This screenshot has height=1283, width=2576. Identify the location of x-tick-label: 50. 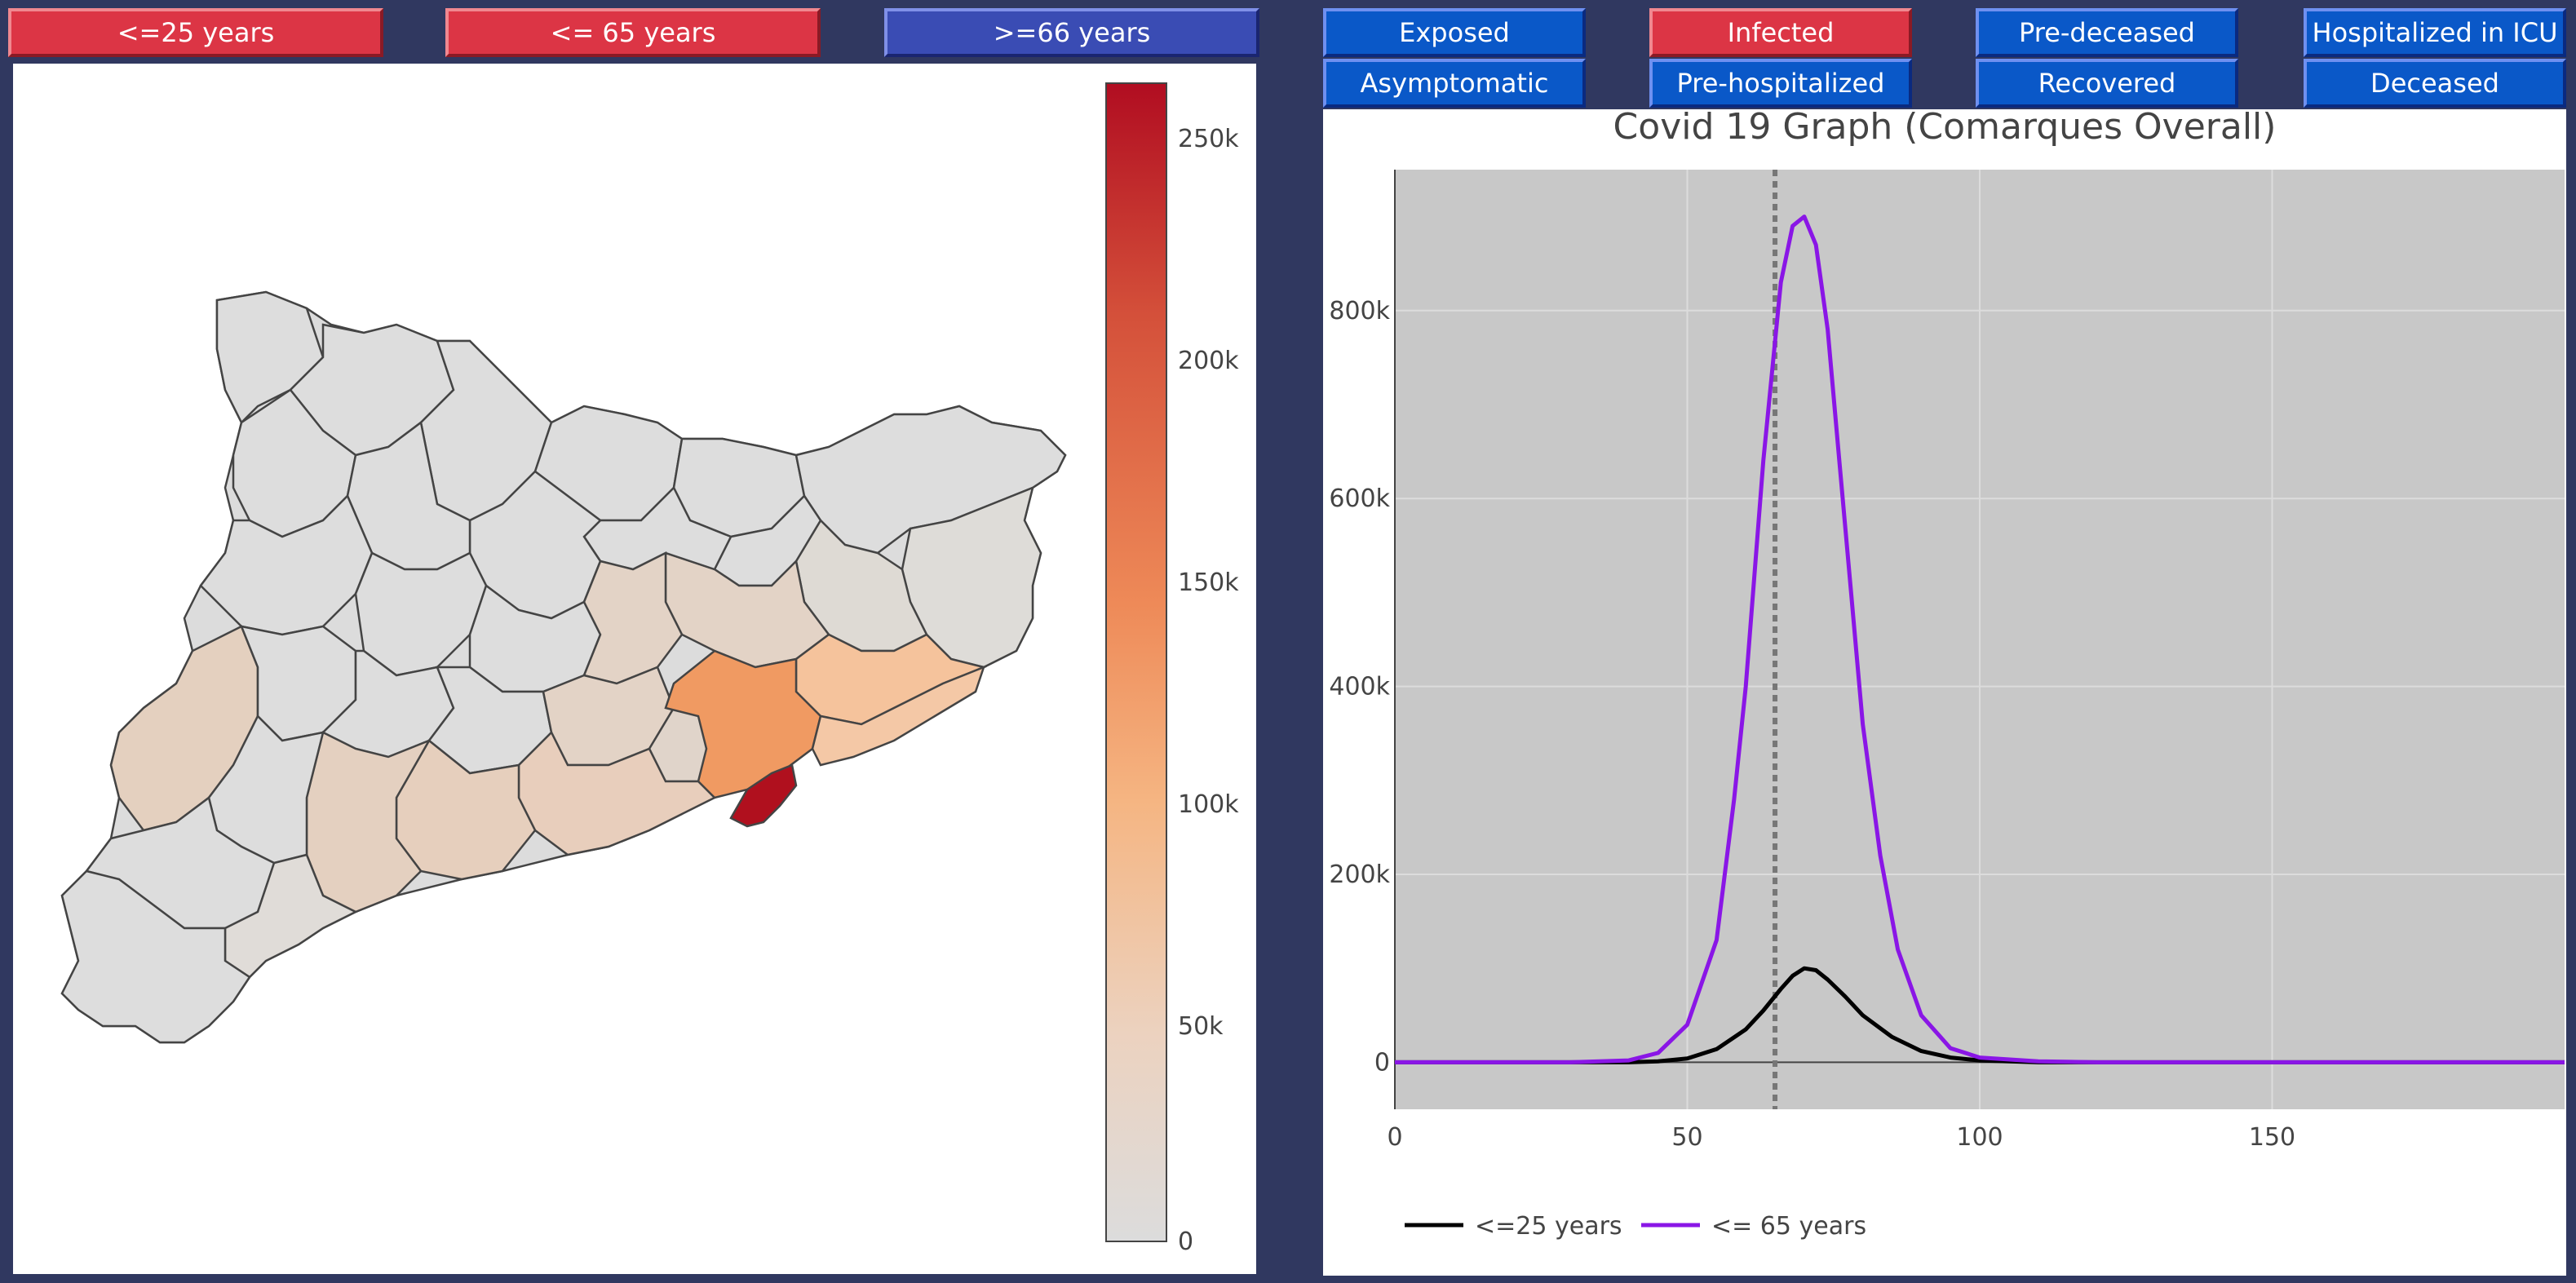
(1686, 1137).